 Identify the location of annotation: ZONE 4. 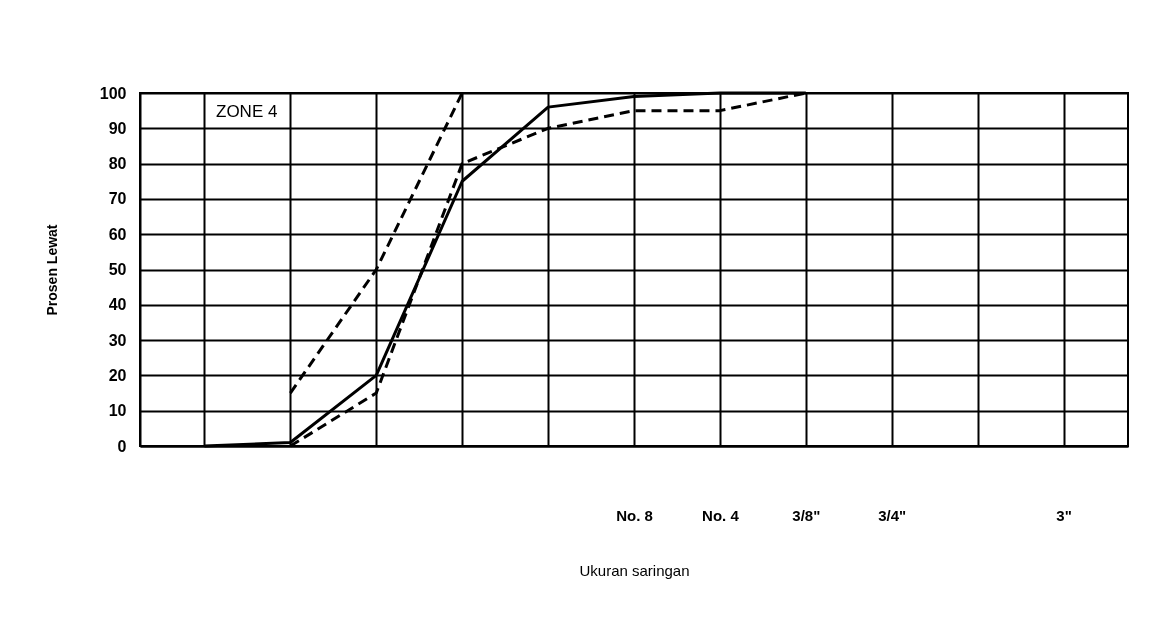
(247, 111).